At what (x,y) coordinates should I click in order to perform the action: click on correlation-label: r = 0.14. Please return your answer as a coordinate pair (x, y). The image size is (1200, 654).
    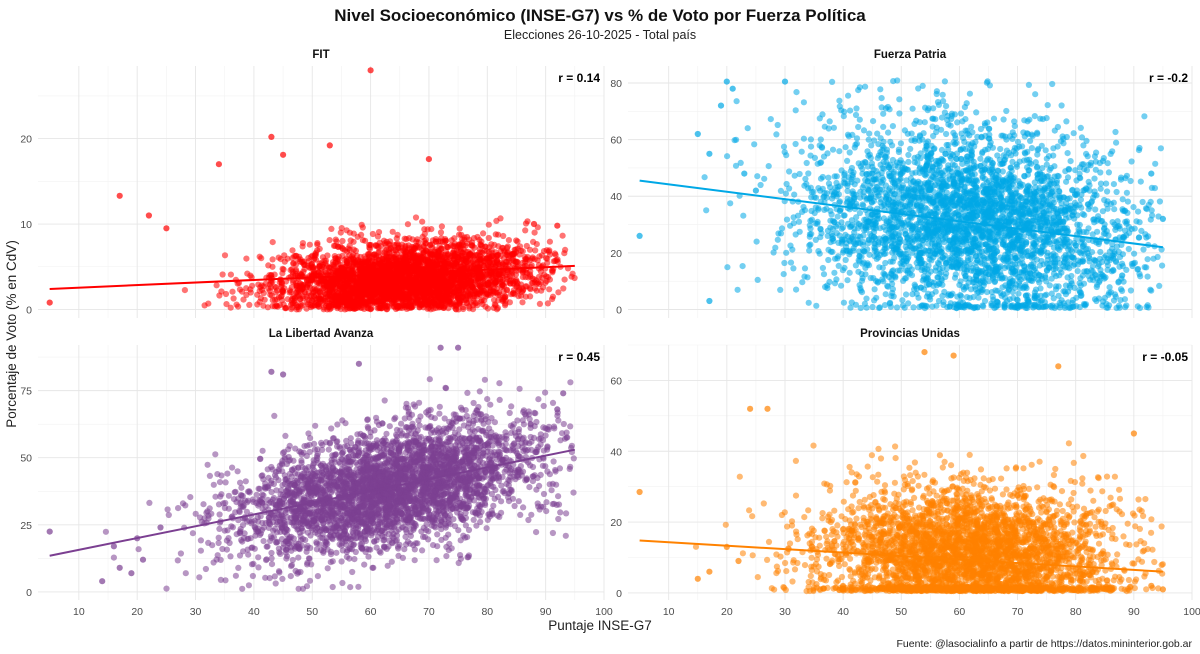
    Looking at the image, I should click on (579, 78).